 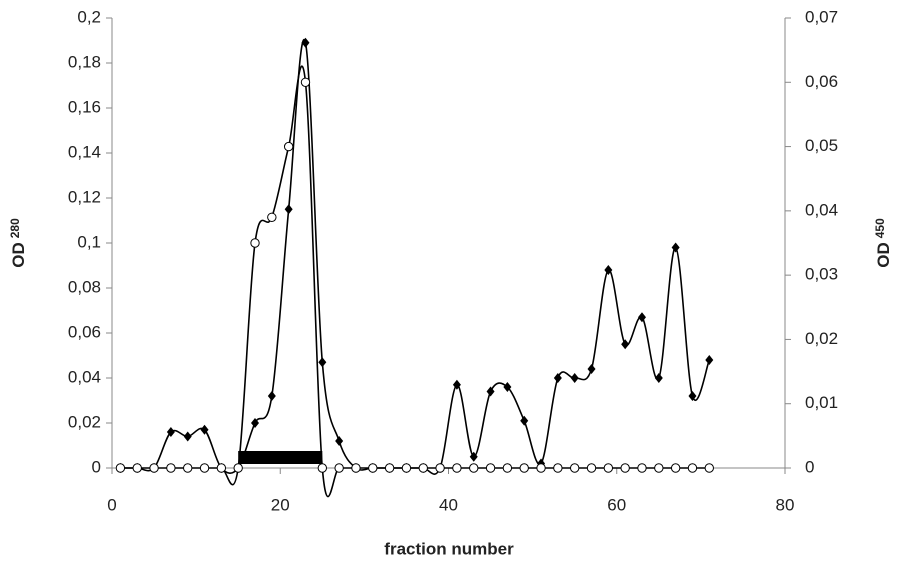 What do you see at coordinates (616, 504) in the screenshot?
I see `x-tick-label: 60` at bounding box center [616, 504].